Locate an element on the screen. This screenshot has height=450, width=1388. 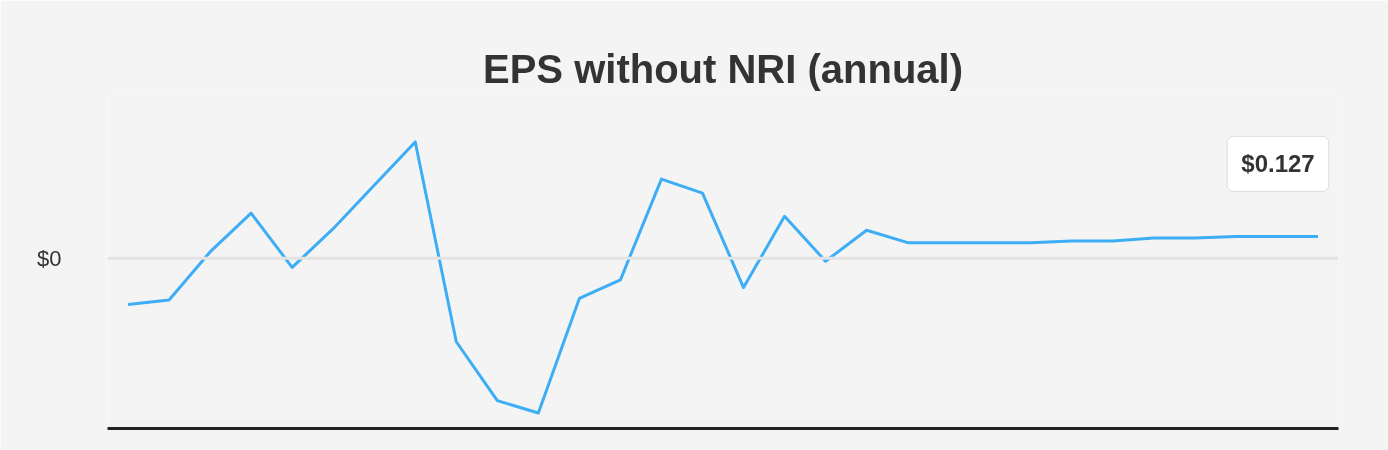
chart-title: EPS without NRI (annual) is located at coordinates (723, 68).